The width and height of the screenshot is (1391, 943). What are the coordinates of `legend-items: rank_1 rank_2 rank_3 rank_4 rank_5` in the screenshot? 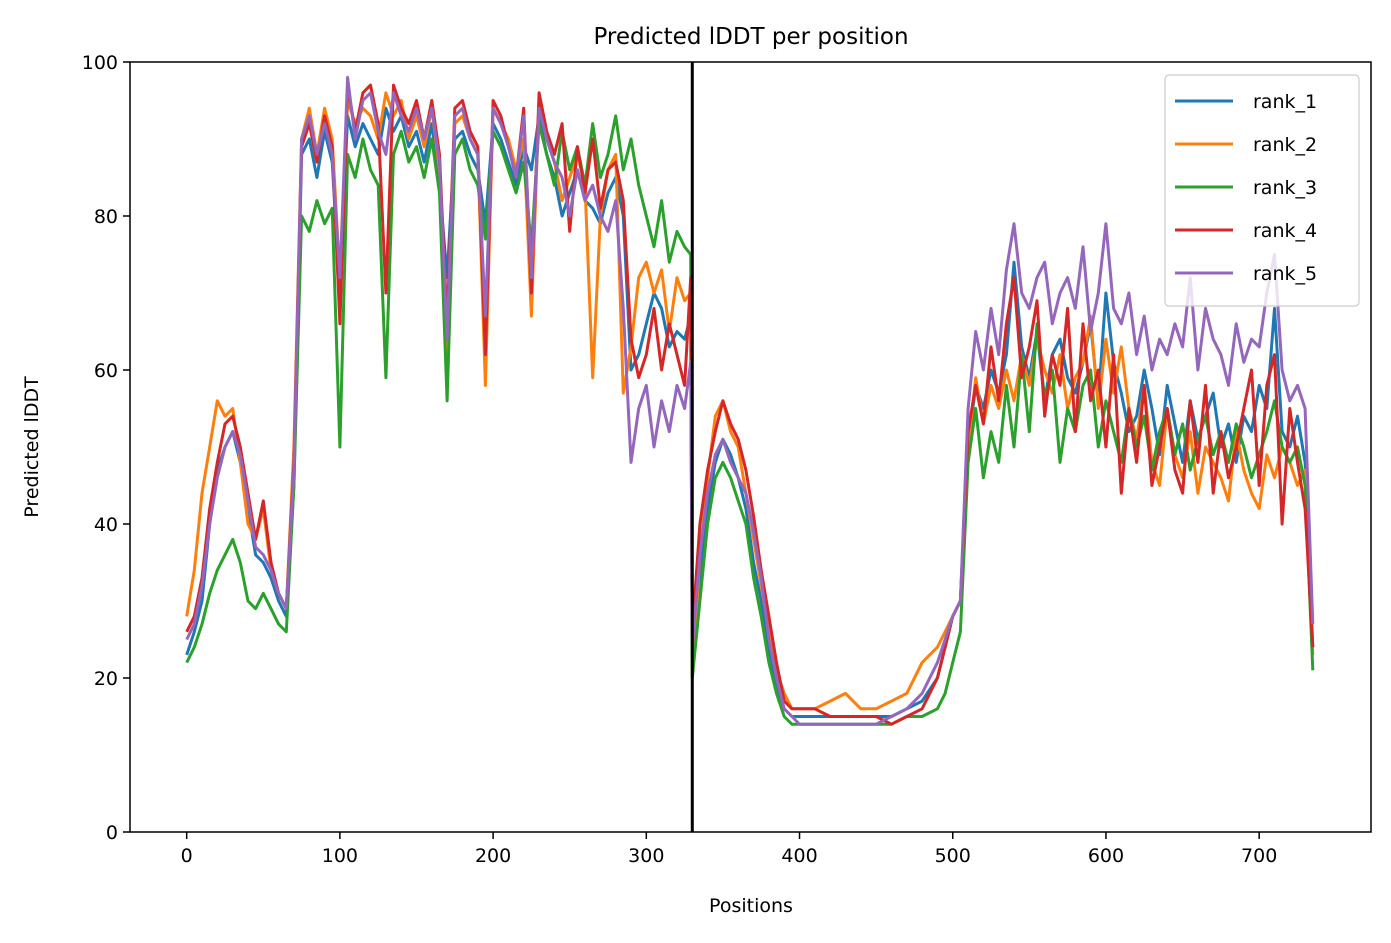 It's located at (1246, 188).